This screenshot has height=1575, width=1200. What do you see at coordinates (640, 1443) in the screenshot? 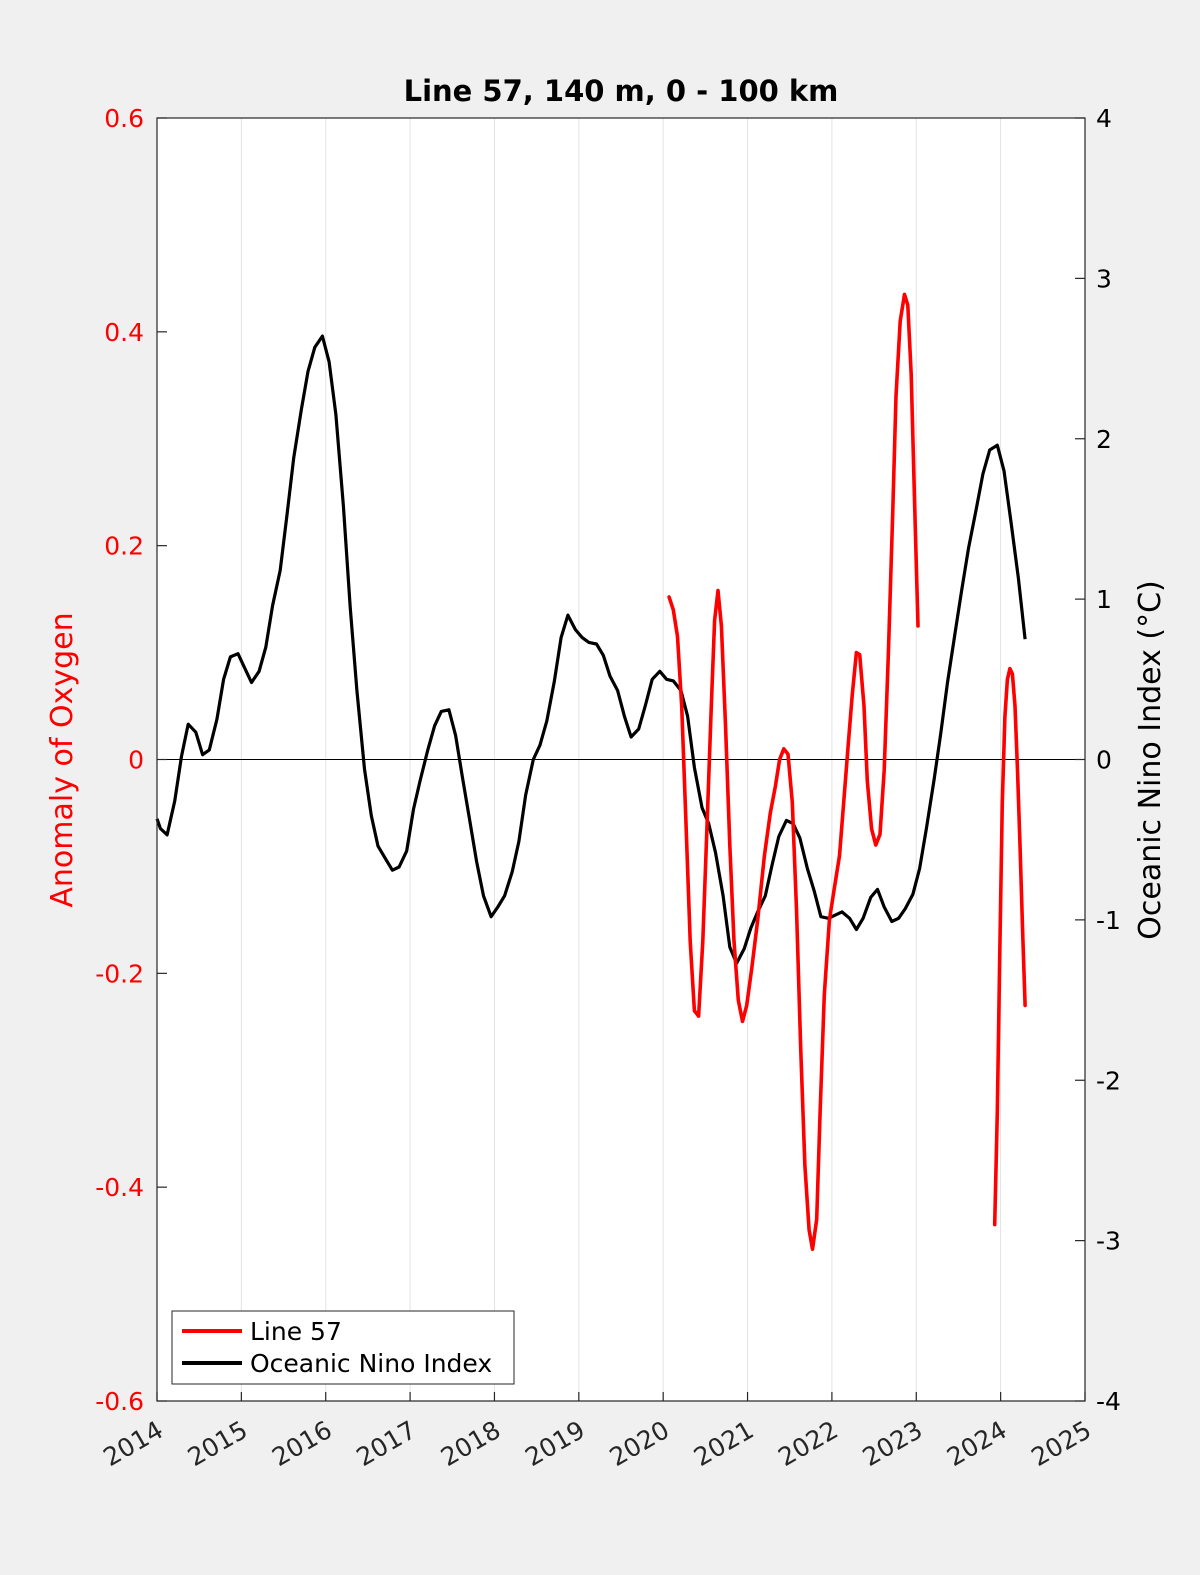
I see `x-tick-label: 2020` at bounding box center [640, 1443].